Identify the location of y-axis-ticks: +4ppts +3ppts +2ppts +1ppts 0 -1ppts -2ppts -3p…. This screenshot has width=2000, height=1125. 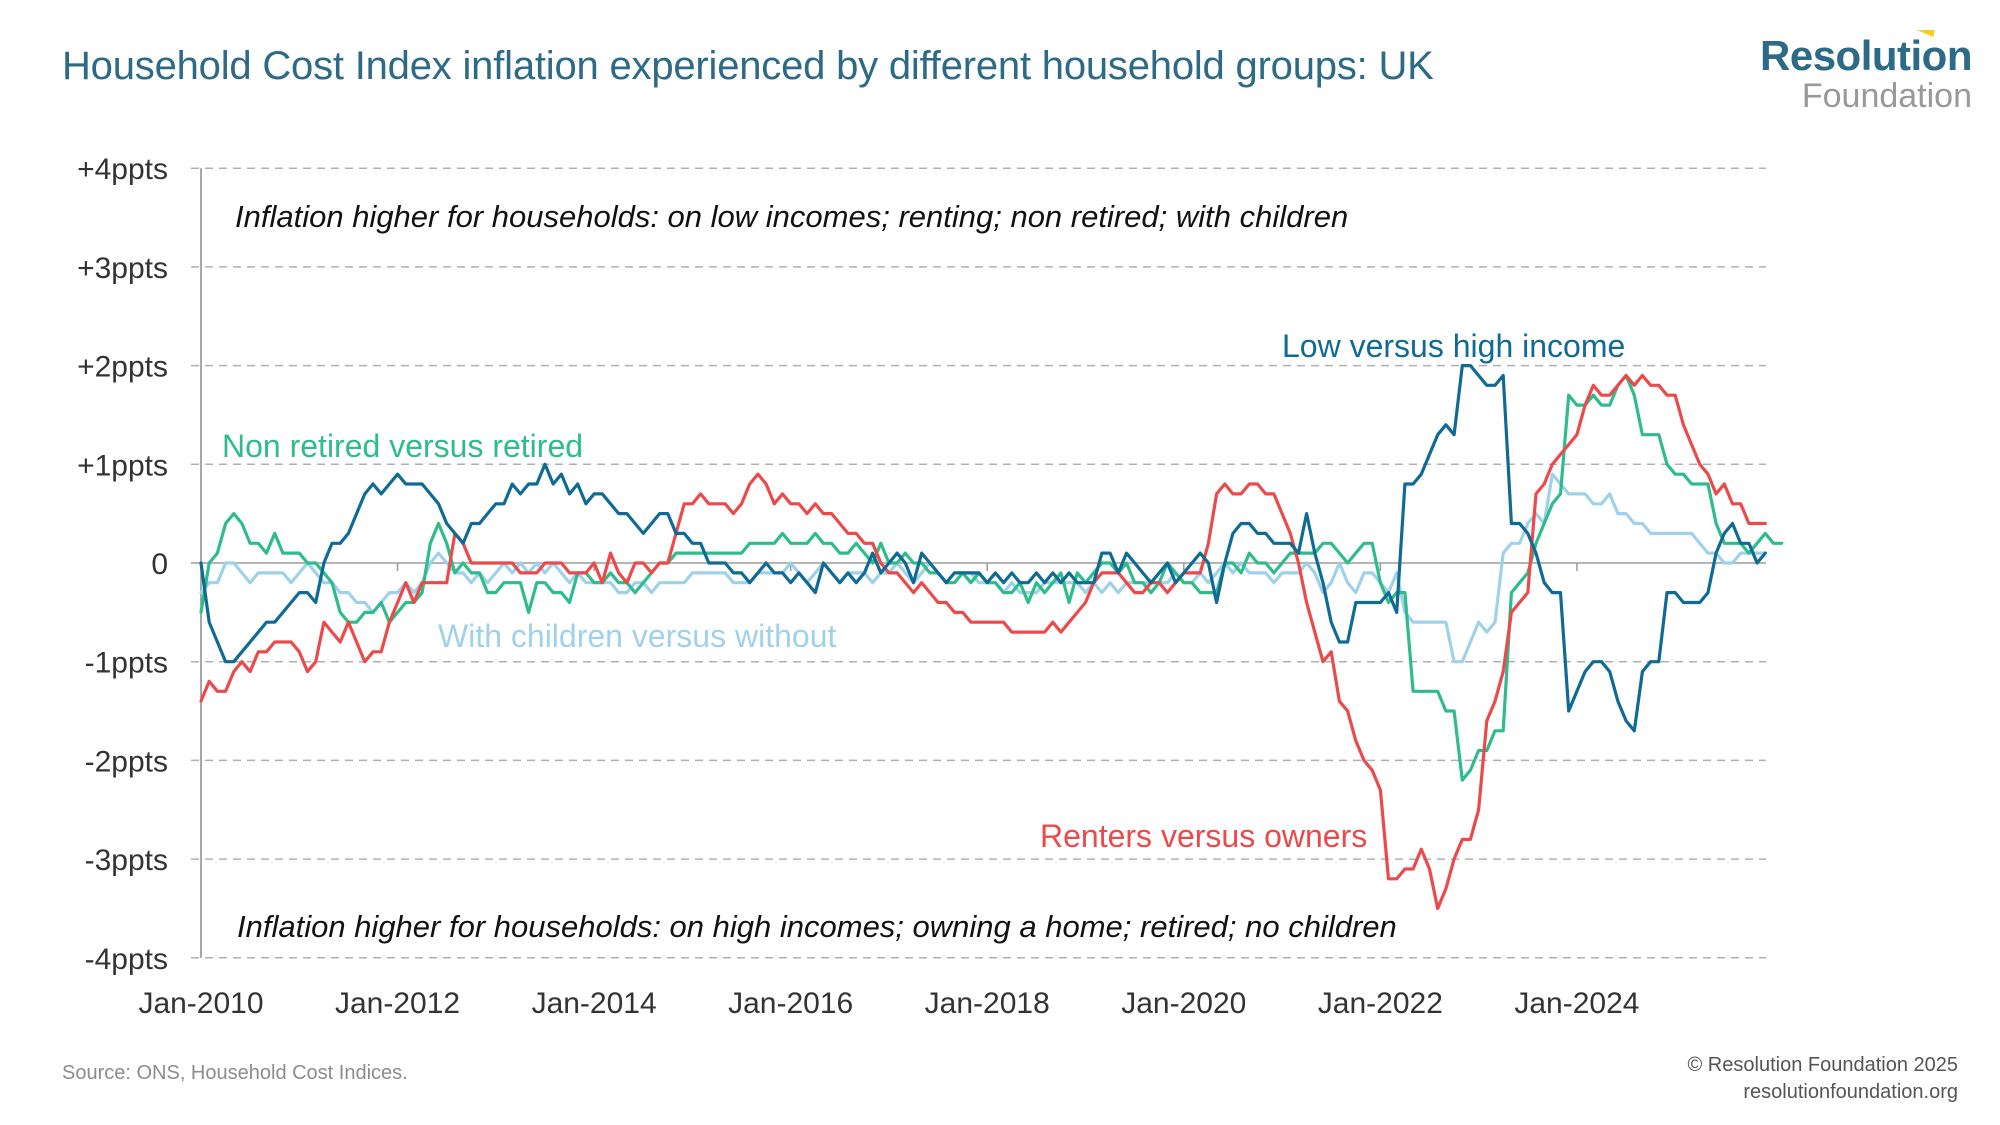
(122, 564).